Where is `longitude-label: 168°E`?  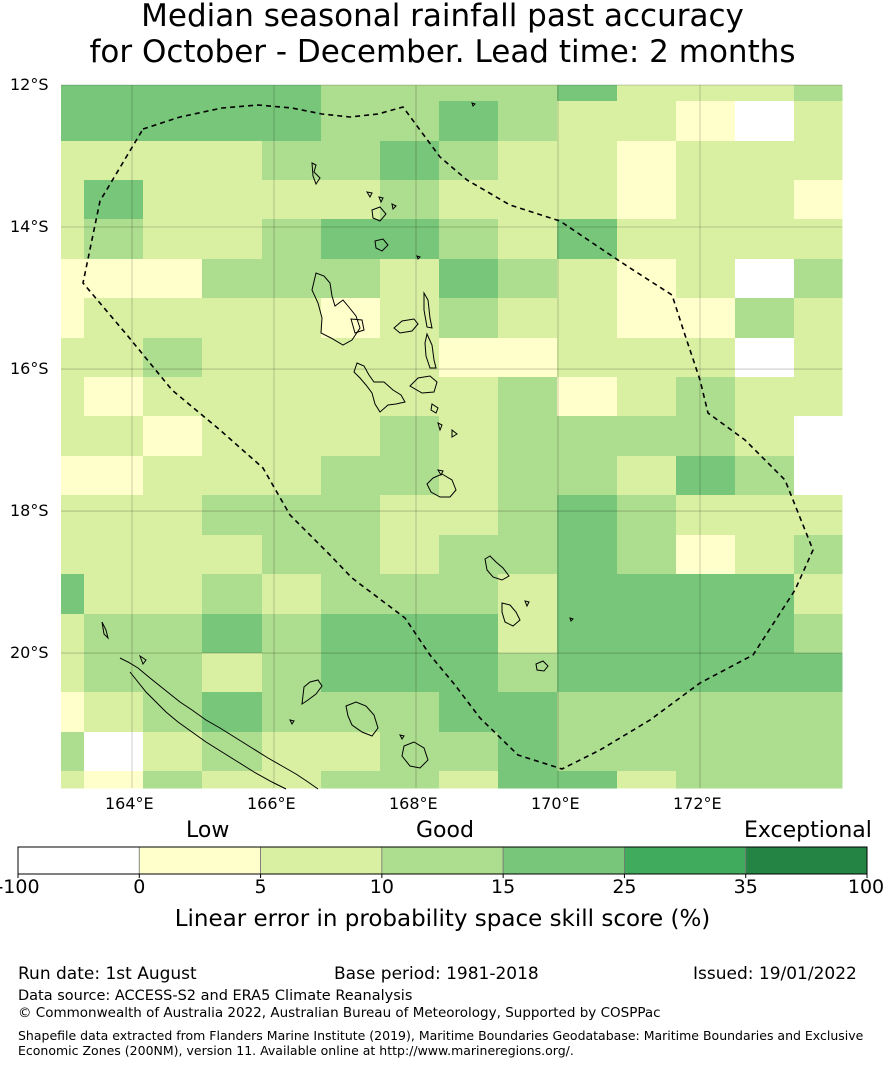 longitude-label: 168°E is located at coordinates (413, 803).